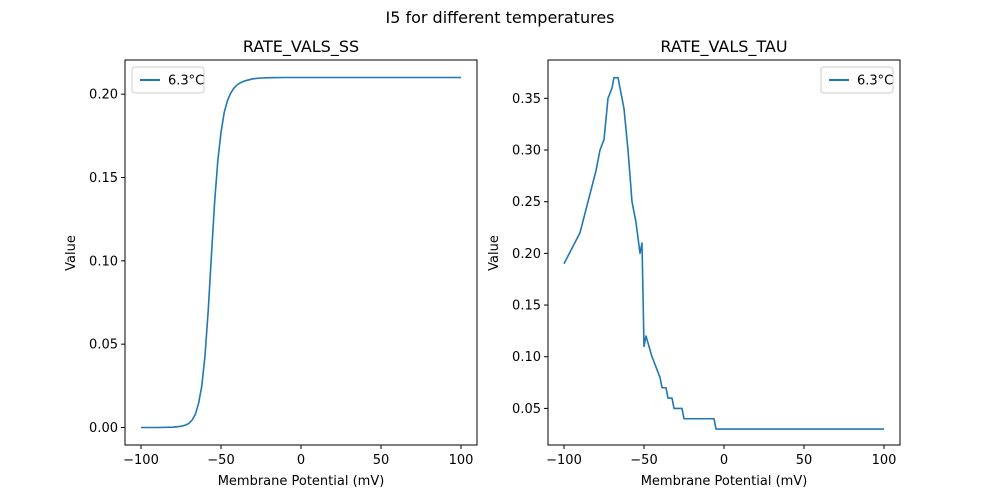 The height and width of the screenshot is (500, 1000). Describe the element at coordinates (526, 151) in the screenshot. I see `y-tick-label: 0.30` at that location.